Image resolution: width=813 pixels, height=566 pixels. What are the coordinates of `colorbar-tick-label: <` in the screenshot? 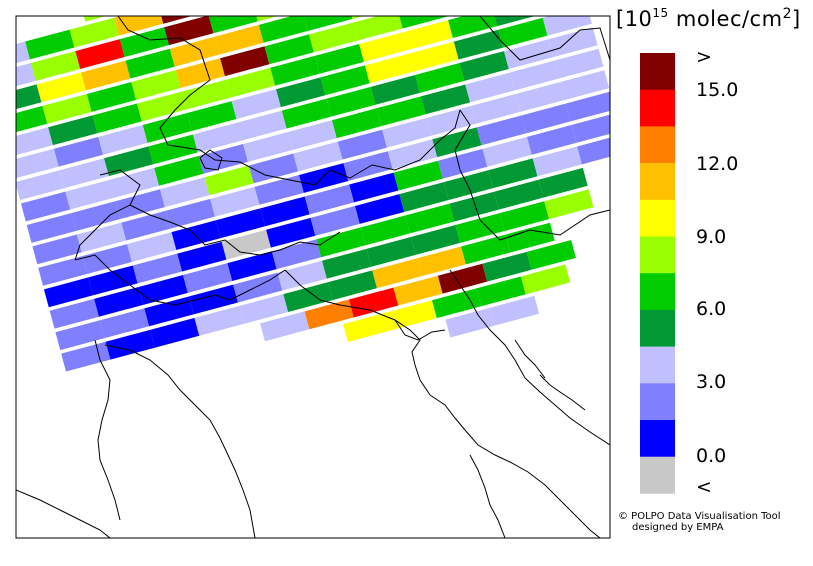 It's located at (704, 487).